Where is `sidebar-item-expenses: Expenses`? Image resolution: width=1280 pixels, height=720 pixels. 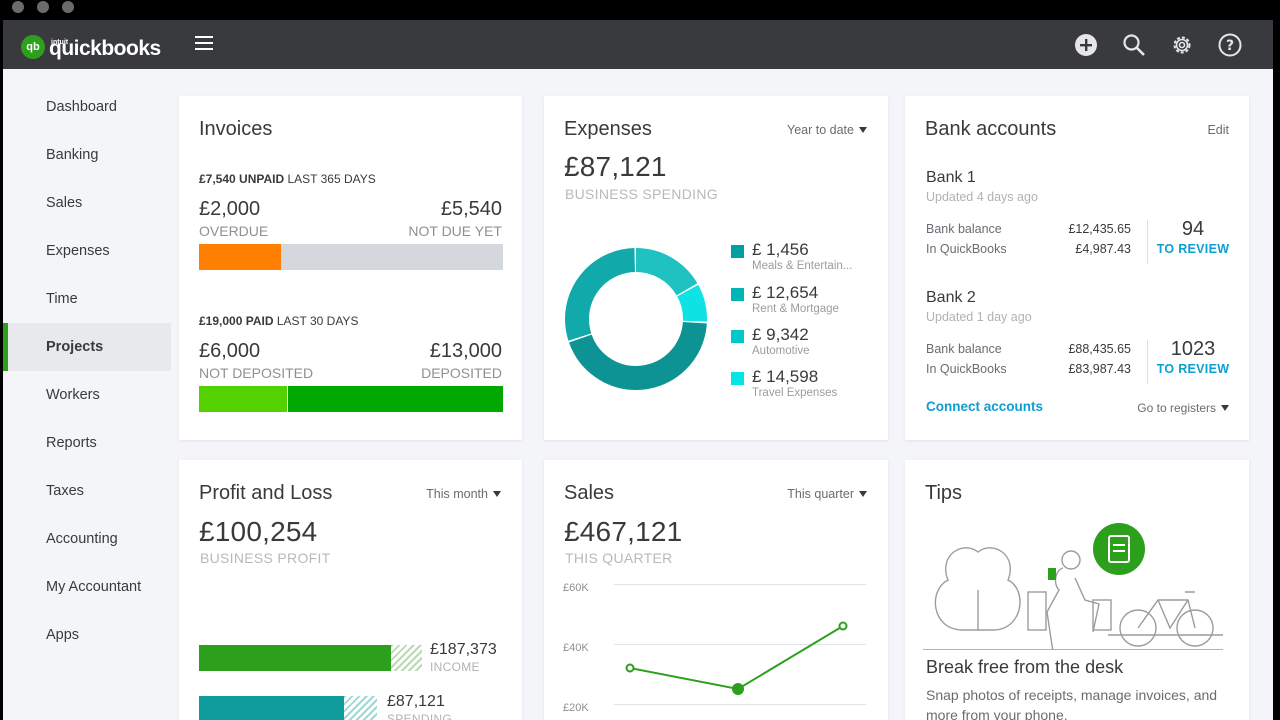
sidebar-item-expenses: Expenses is located at coordinates (78, 251).